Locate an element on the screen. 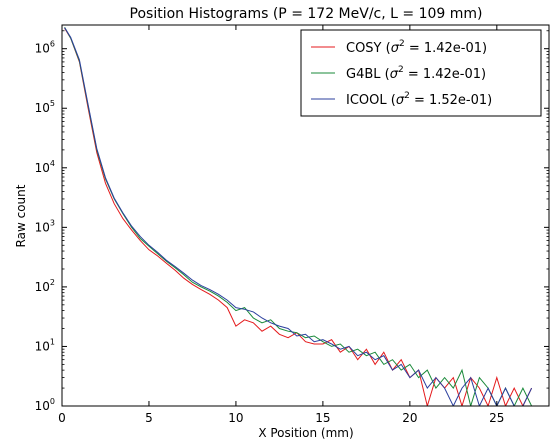  y-tick-label: 10³ is located at coordinates (45, 226).